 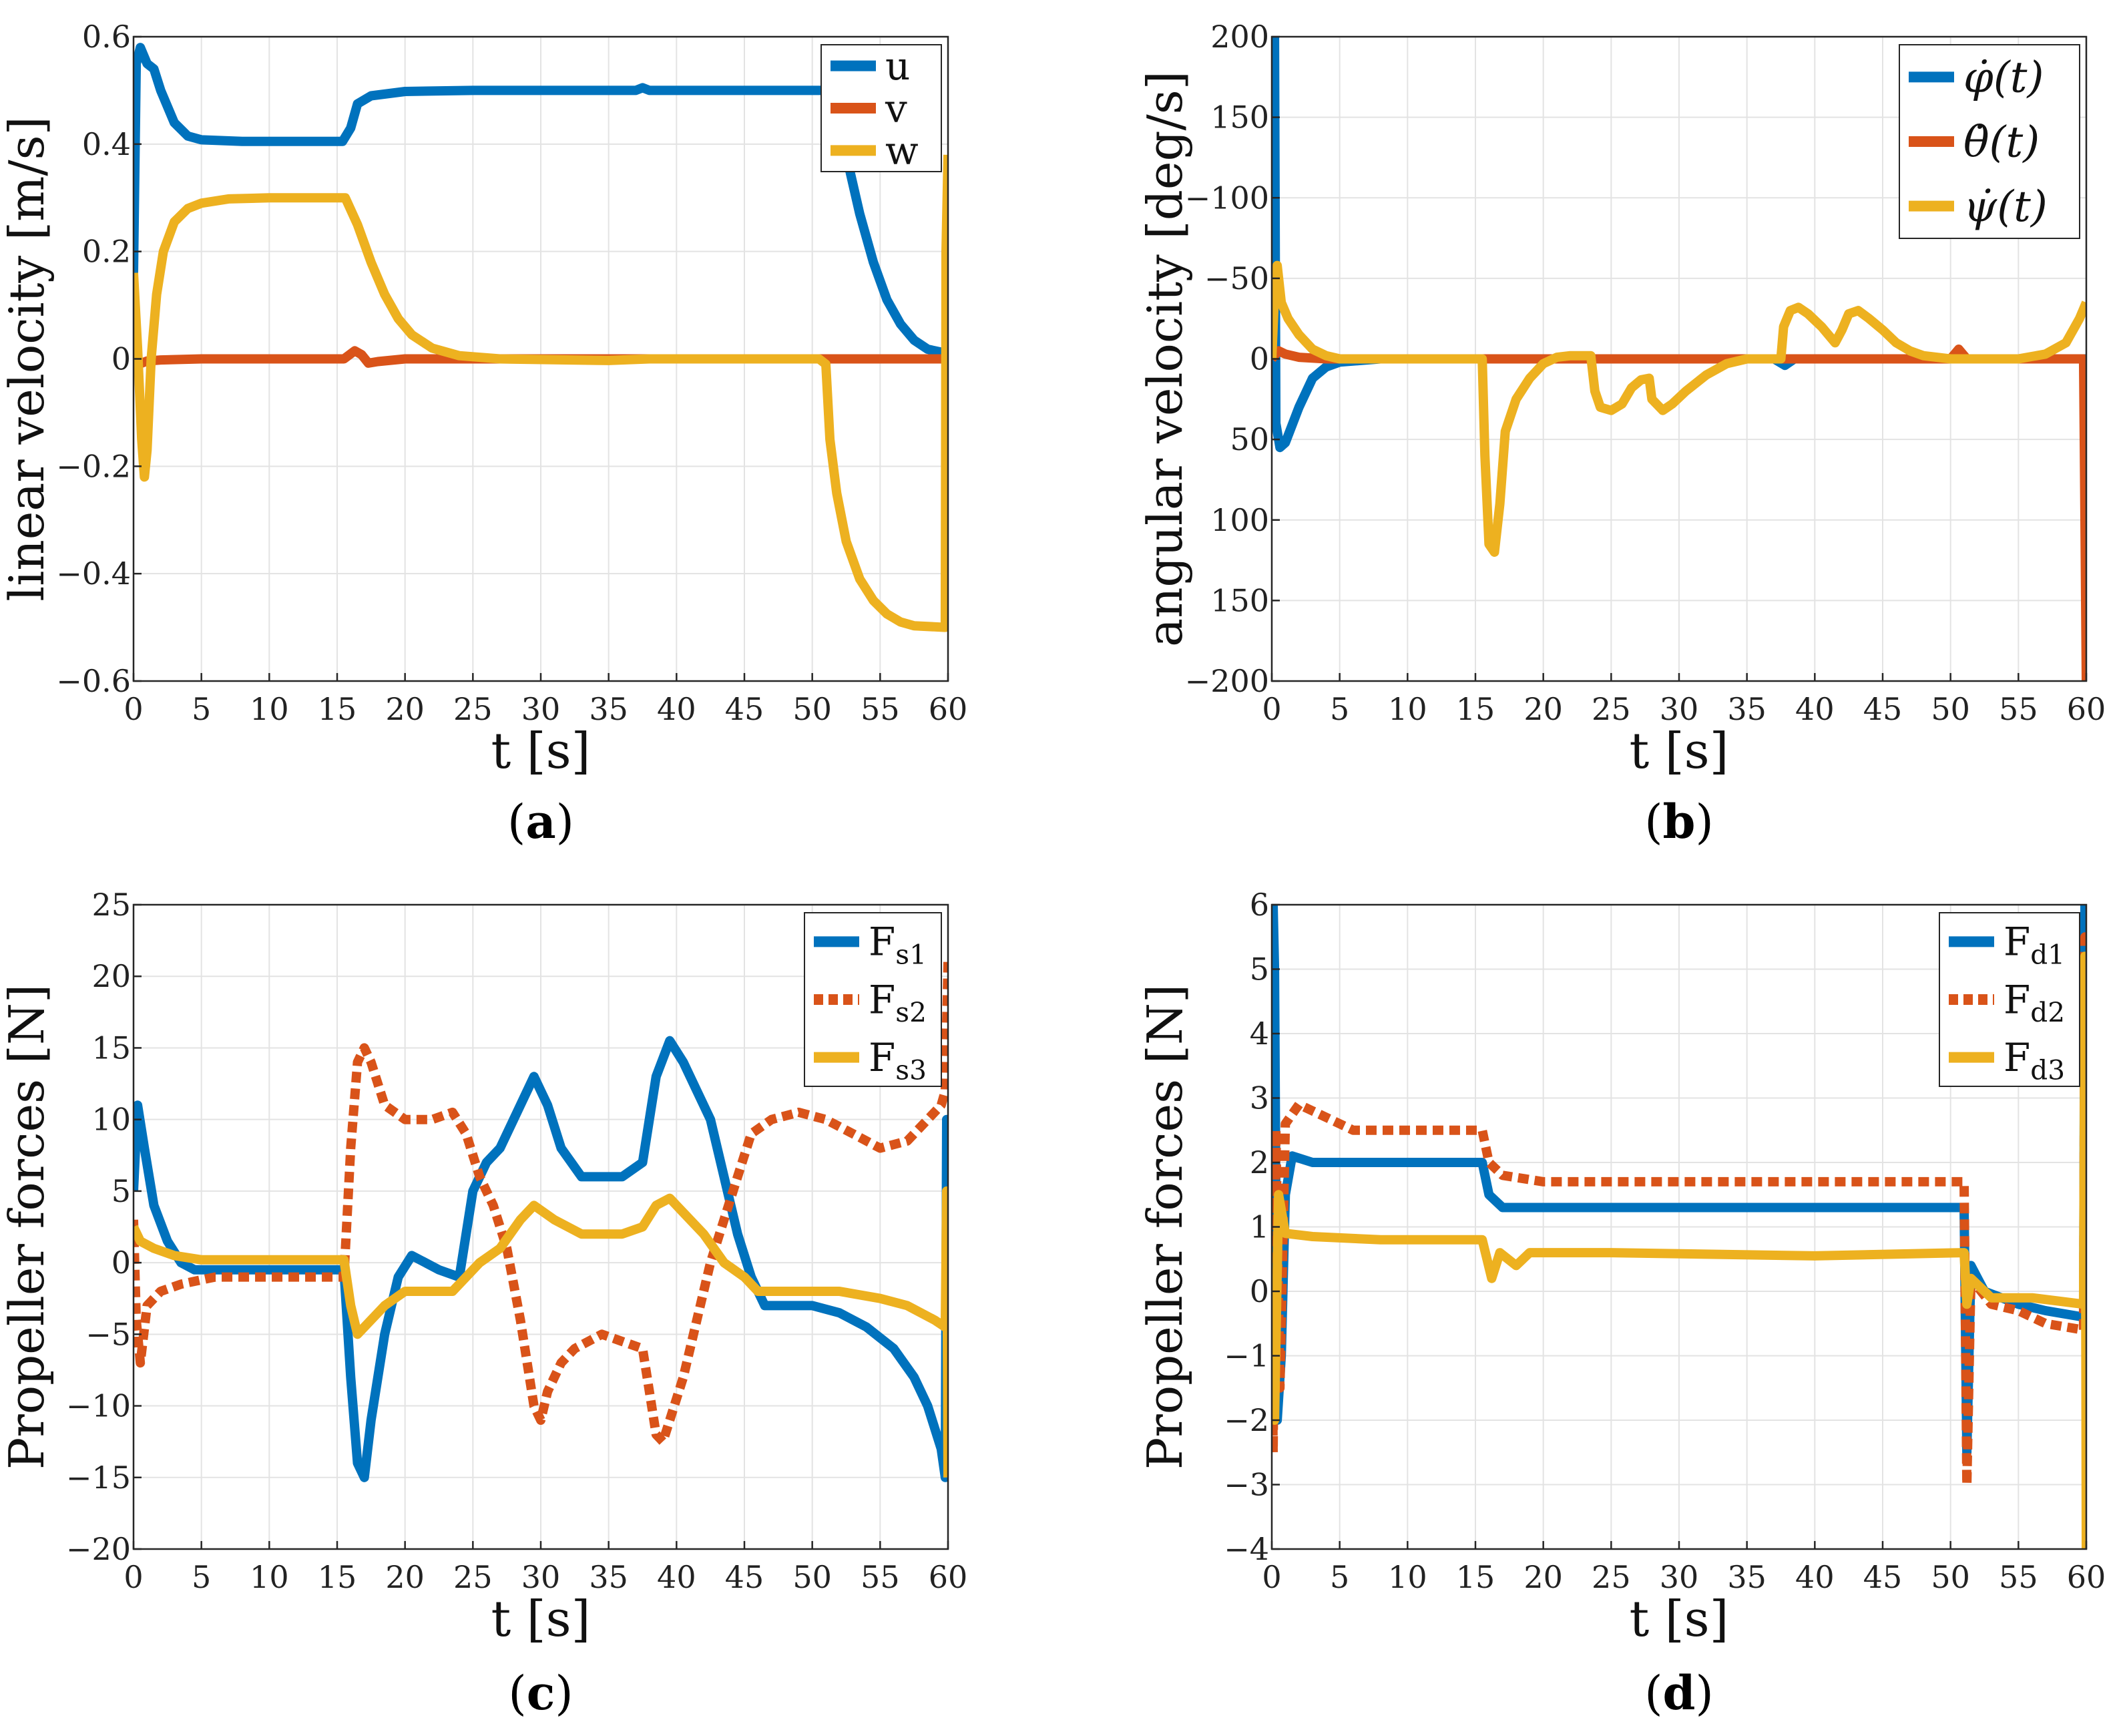 What do you see at coordinates (337, 709) in the screenshot?
I see `xtick-label-a-3: 15` at bounding box center [337, 709].